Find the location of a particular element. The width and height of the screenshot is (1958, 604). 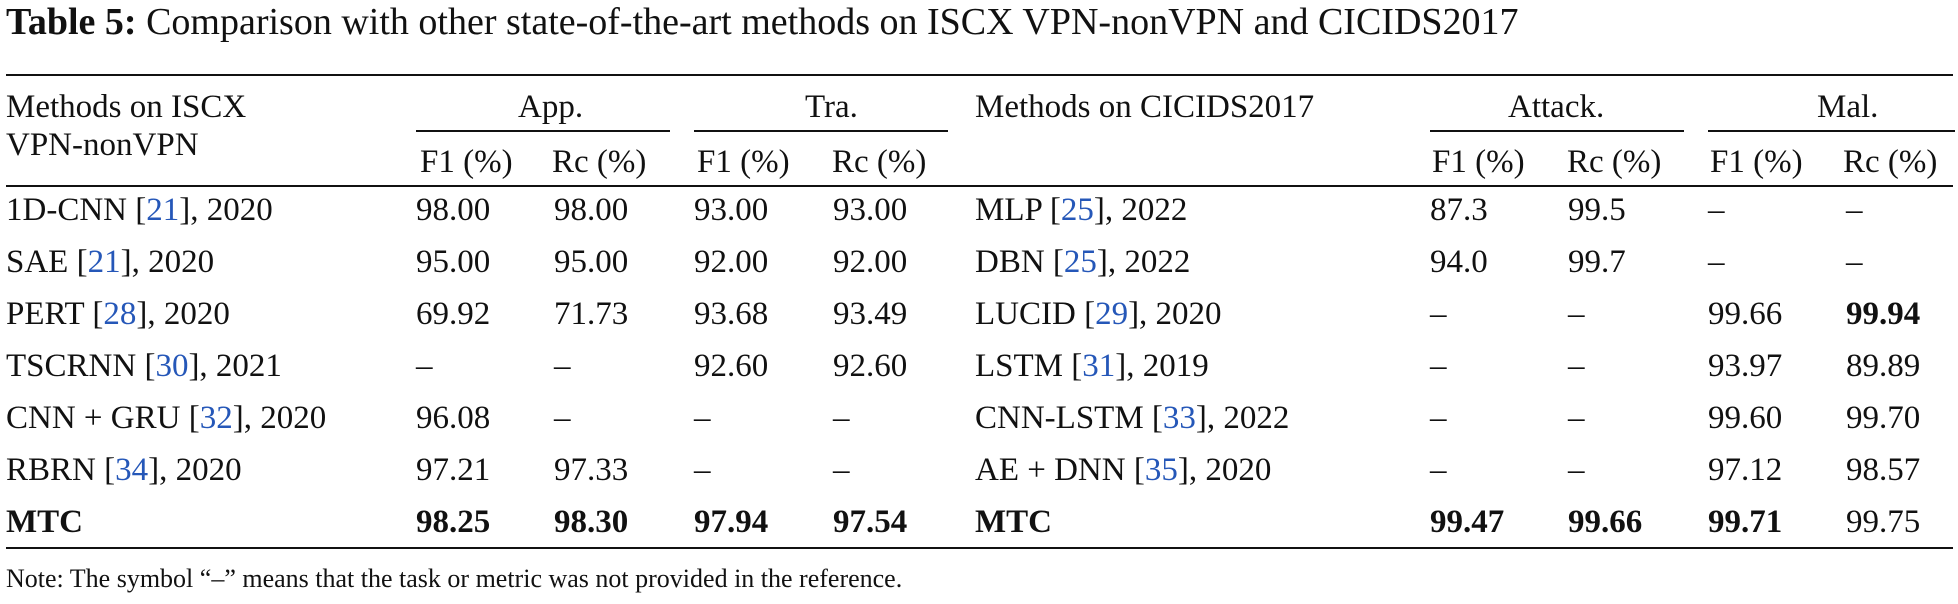

header-tra-f1: F1 (%) is located at coordinates (743, 162).